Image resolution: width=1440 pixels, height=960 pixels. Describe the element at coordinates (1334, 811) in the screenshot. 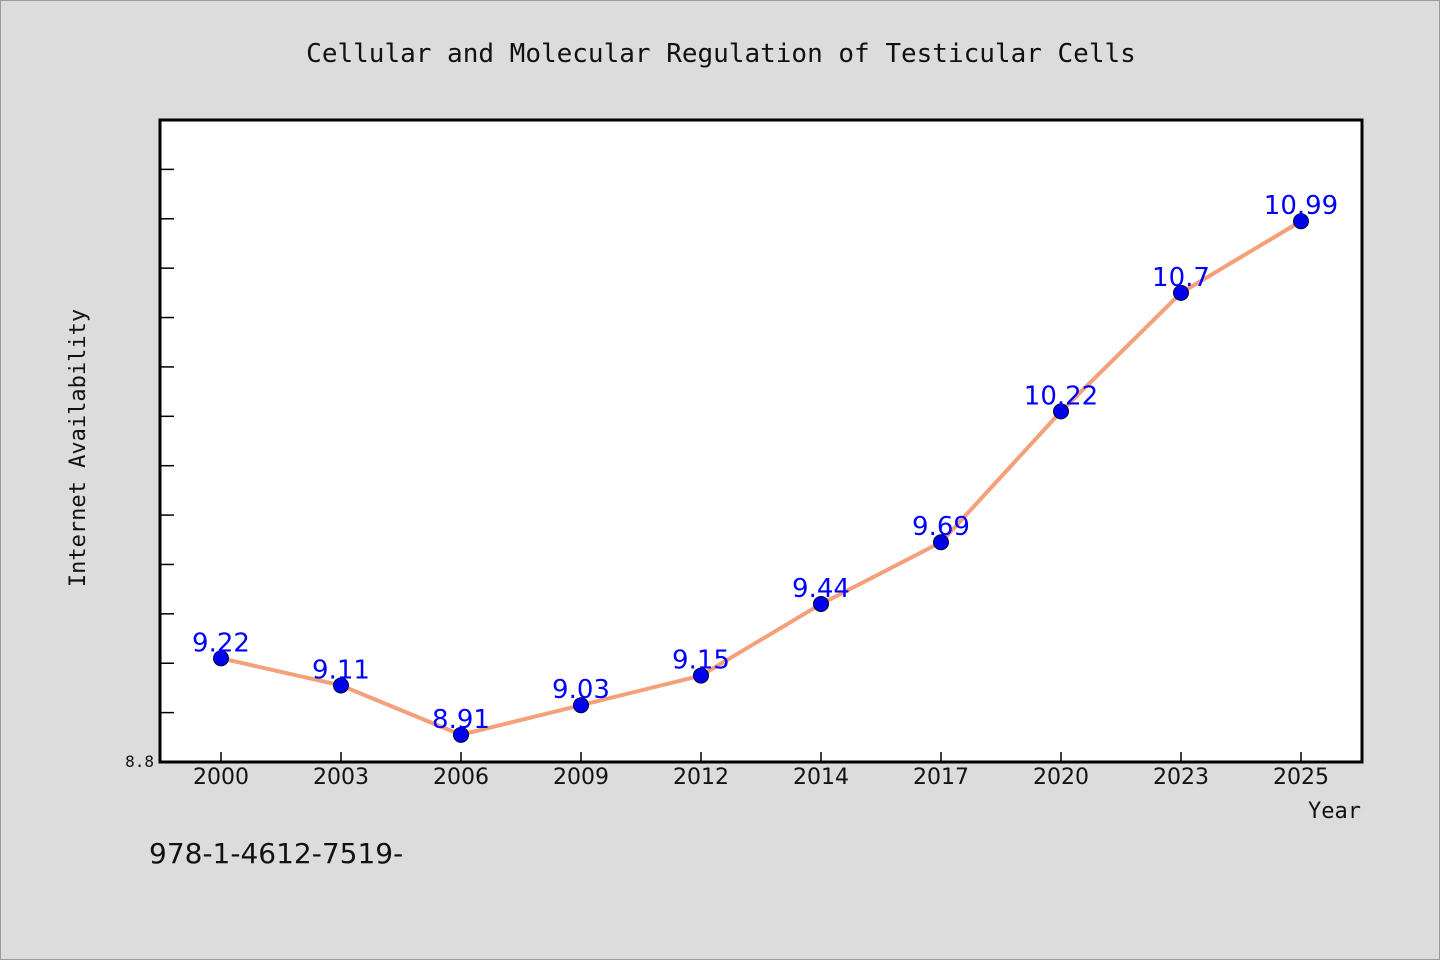

I see `x-axis-label: Year` at that location.